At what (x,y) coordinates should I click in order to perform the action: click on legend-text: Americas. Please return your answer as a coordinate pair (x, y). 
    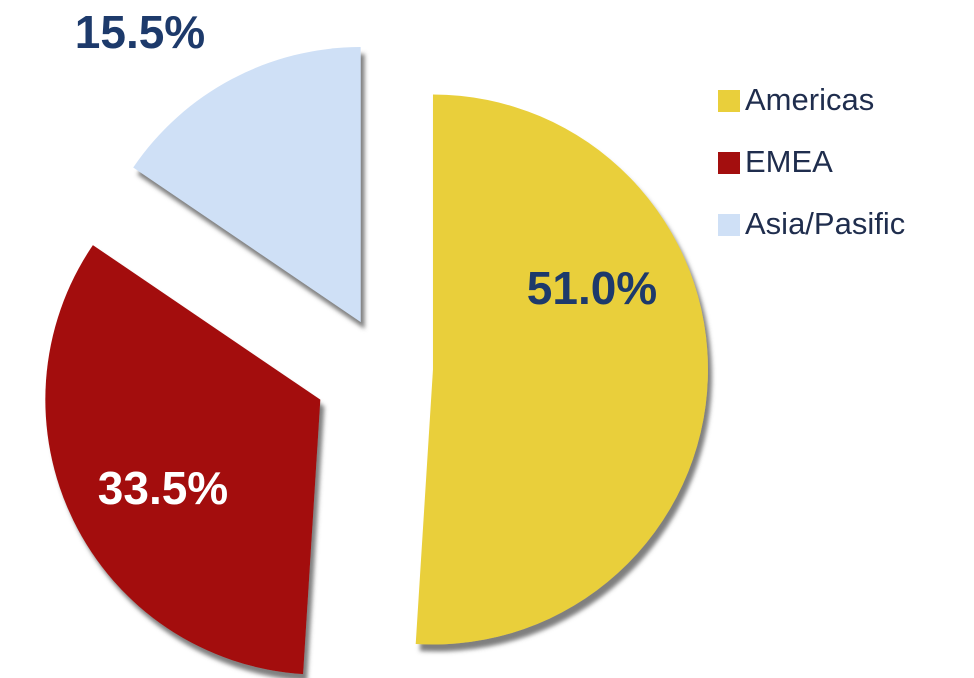
    Looking at the image, I should click on (809, 99).